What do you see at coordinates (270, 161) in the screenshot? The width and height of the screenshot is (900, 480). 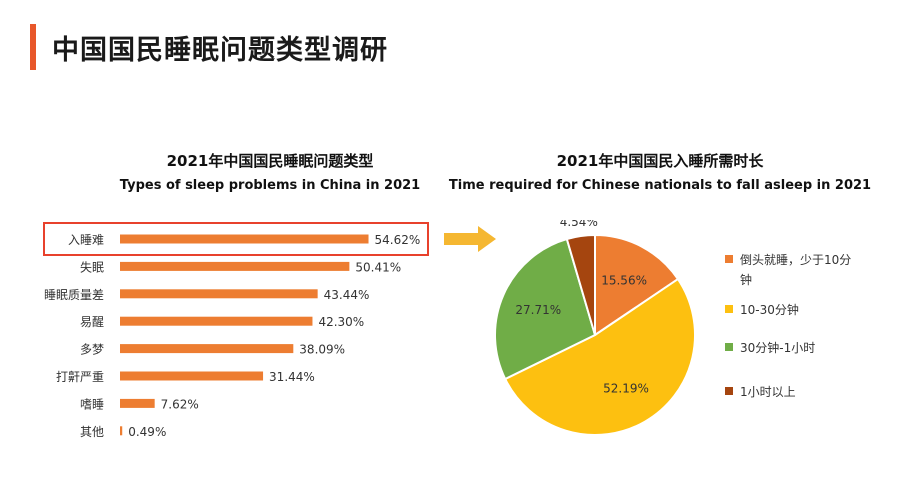 I see `bar-chart-title: 2021年中国国民睡眠问题类型` at bounding box center [270, 161].